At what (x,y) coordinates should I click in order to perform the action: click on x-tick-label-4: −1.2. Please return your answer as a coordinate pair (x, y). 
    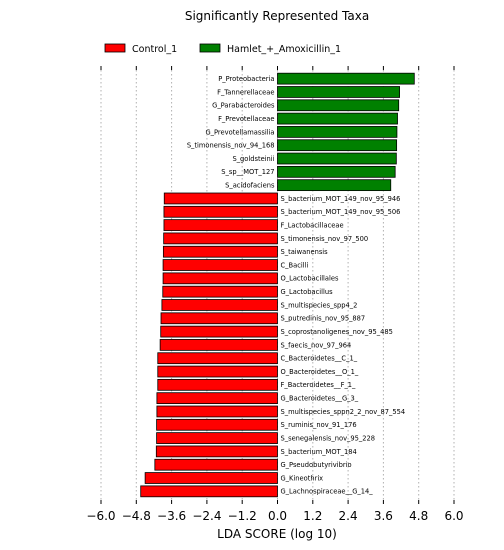
    Looking at the image, I should click on (242, 516).